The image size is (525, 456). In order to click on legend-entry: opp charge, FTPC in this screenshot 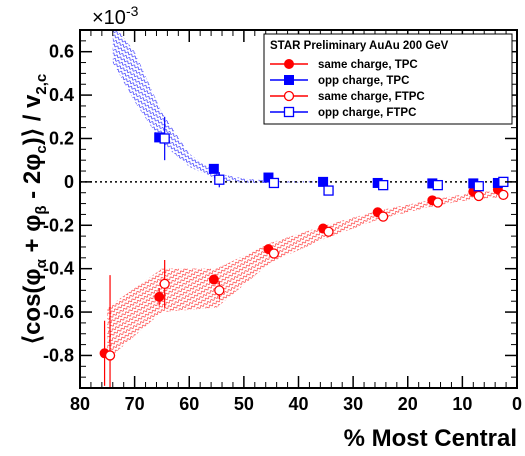, I will do `click(343, 112)`.